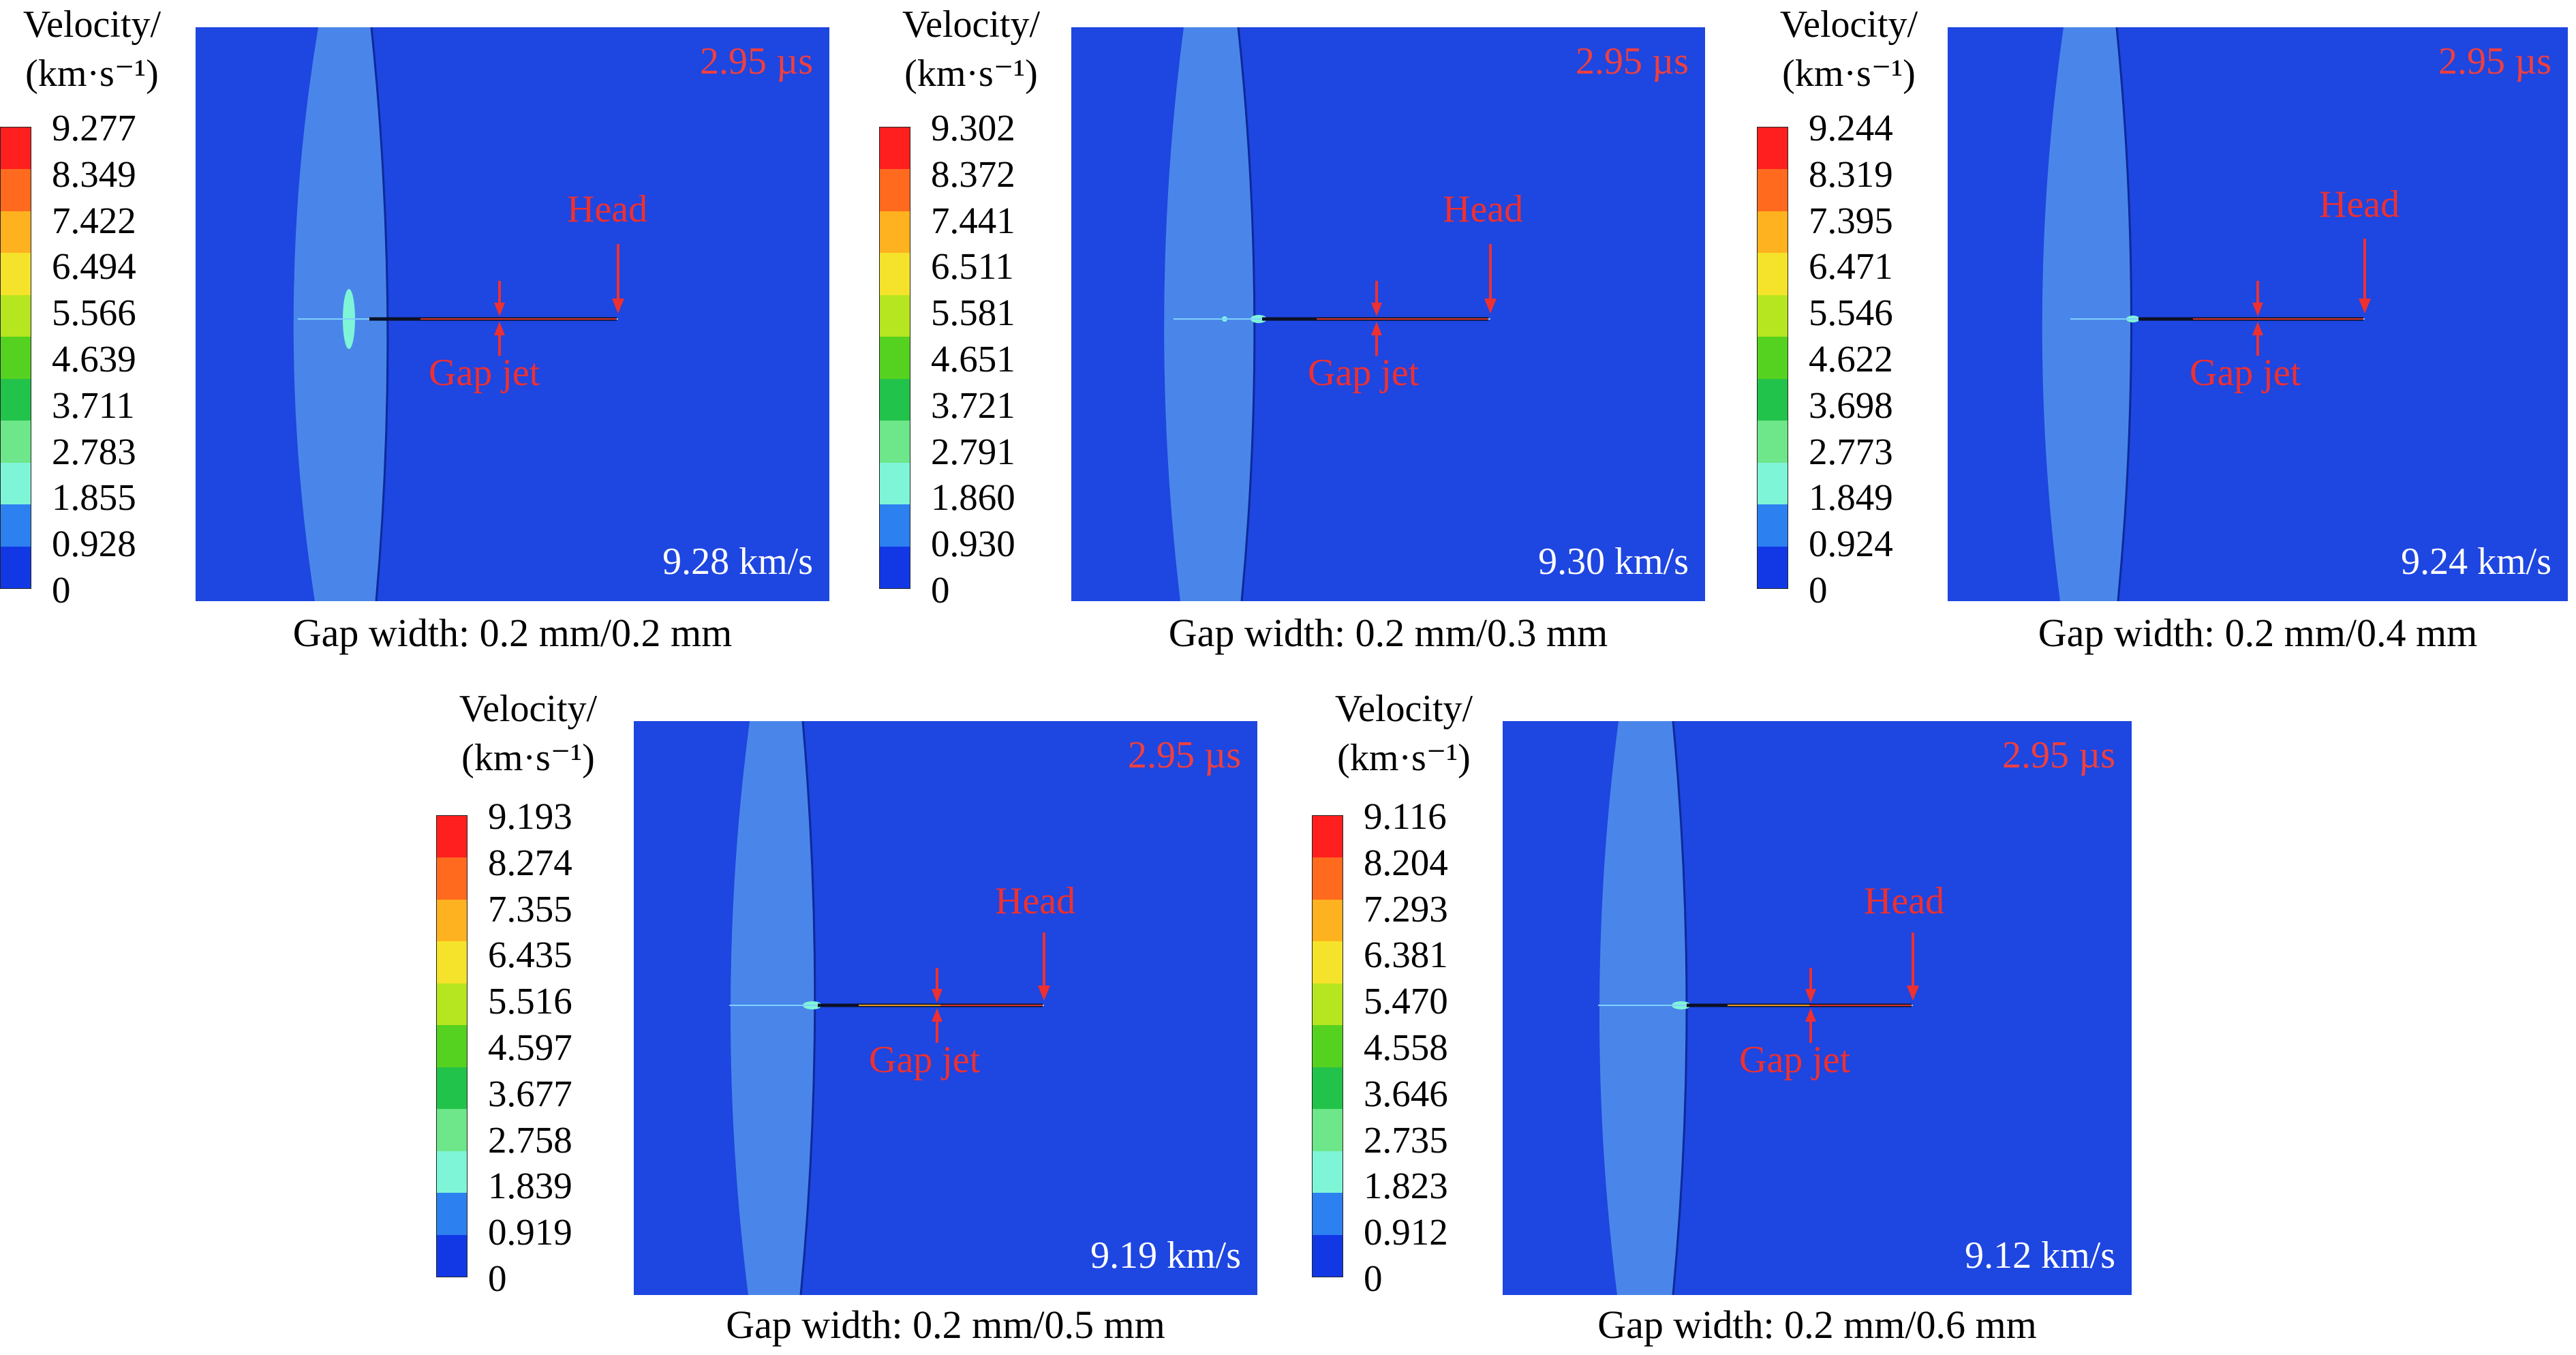 The image size is (2576, 1355). What do you see at coordinates (1613, 562) in the screenshot?
I see `jet-velocity-label: 9.30 km/s` at bounding box center [1613, 562].